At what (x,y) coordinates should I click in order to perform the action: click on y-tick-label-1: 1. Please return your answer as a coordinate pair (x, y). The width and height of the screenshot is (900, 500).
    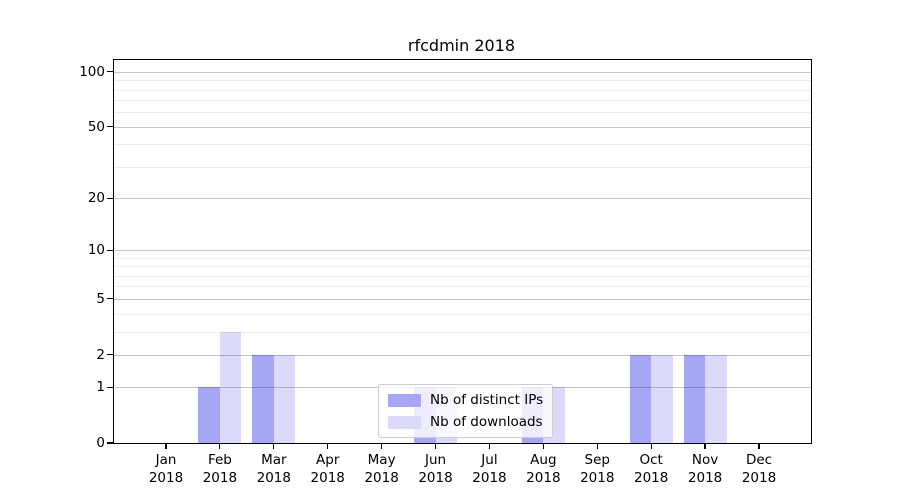
    Looking at the image, I should click on (100, 387).